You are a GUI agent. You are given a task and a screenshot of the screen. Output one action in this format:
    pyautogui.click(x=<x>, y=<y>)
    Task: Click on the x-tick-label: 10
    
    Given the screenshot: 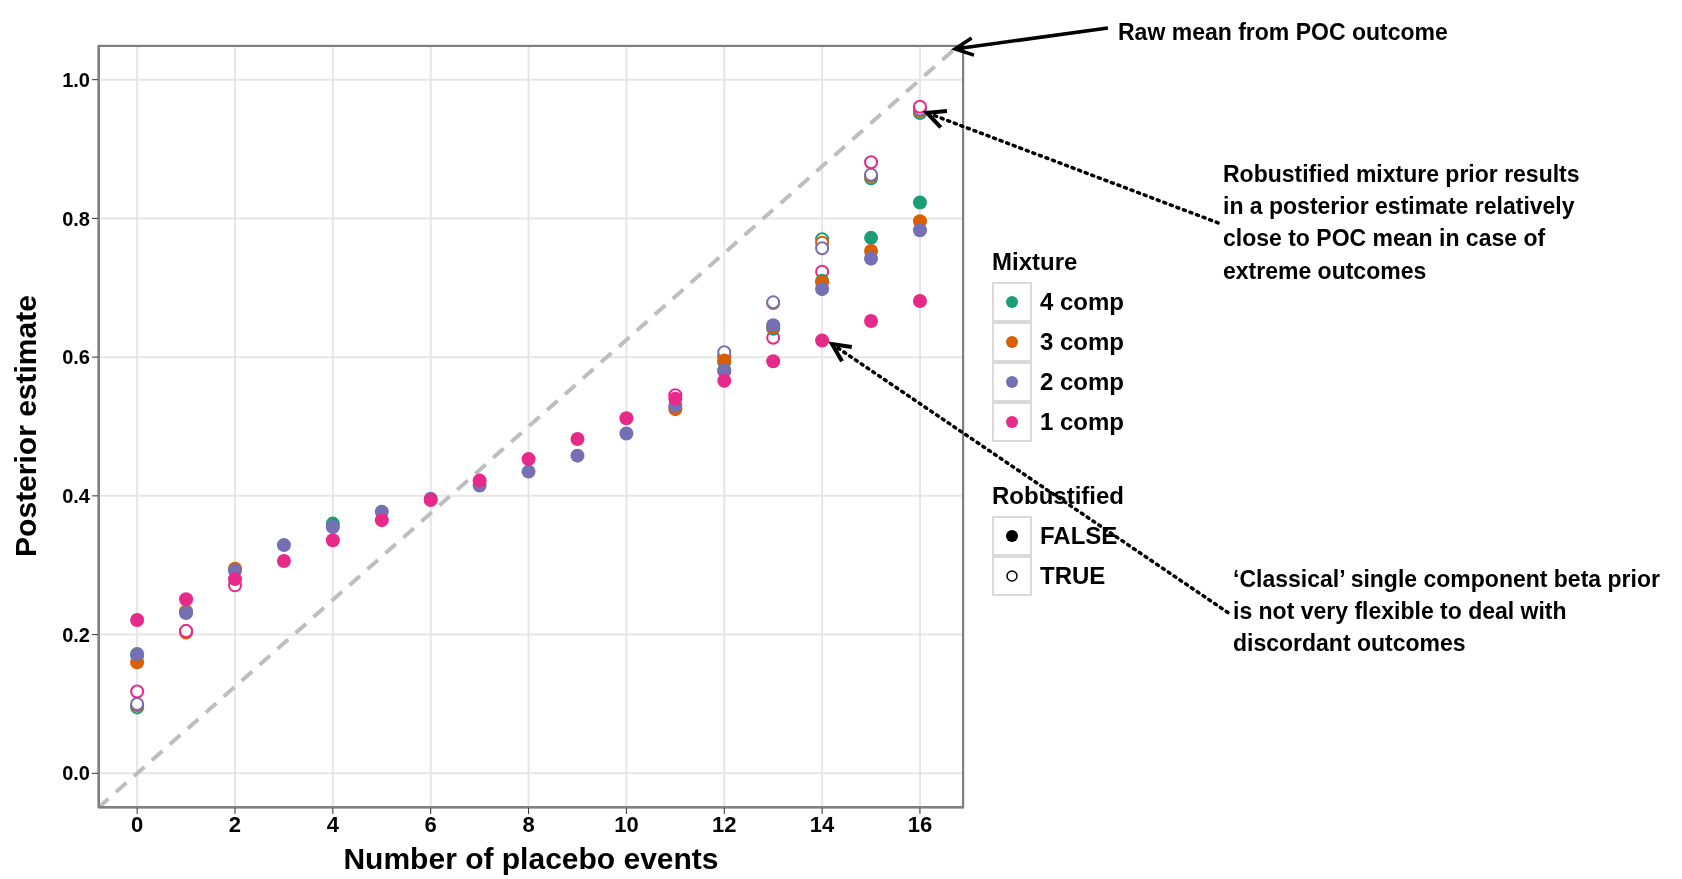 What is the action you would take?
    pyautogui.click(x=626, y=824)
    